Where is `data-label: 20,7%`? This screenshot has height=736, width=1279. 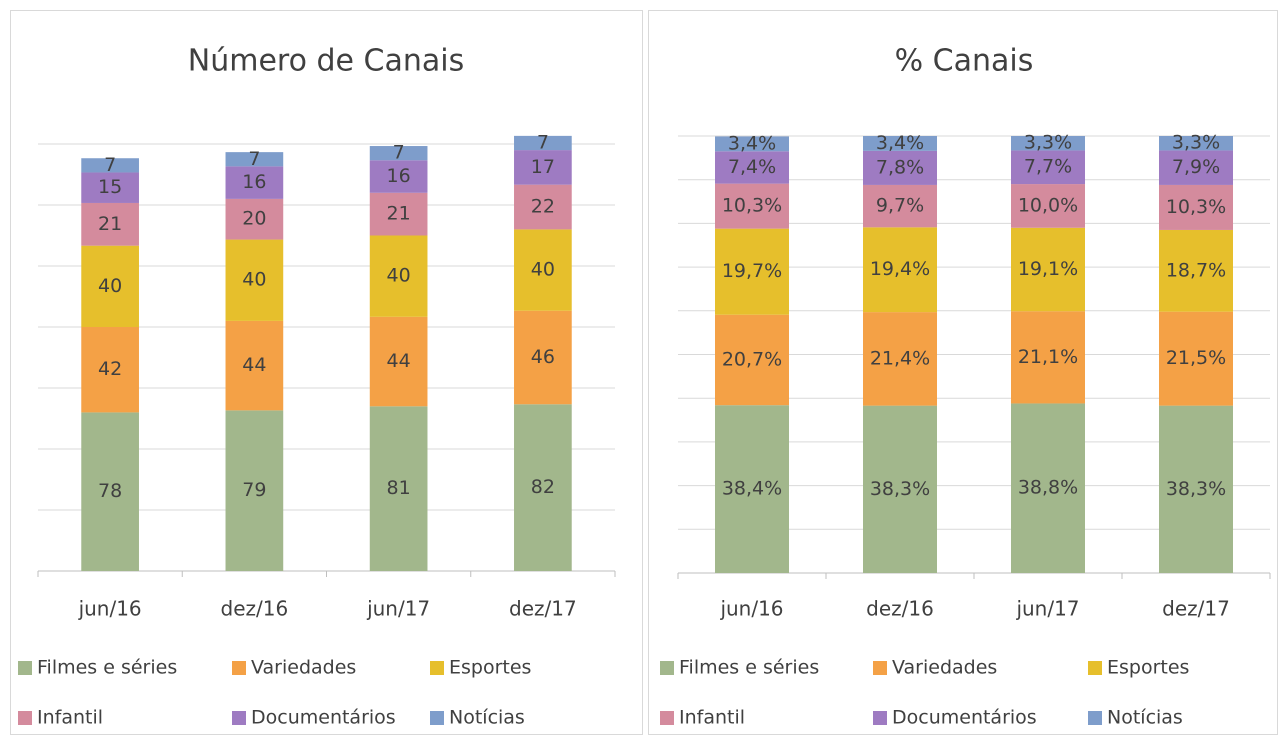 data-label: 20,7% is located at coordinates (752, 359).